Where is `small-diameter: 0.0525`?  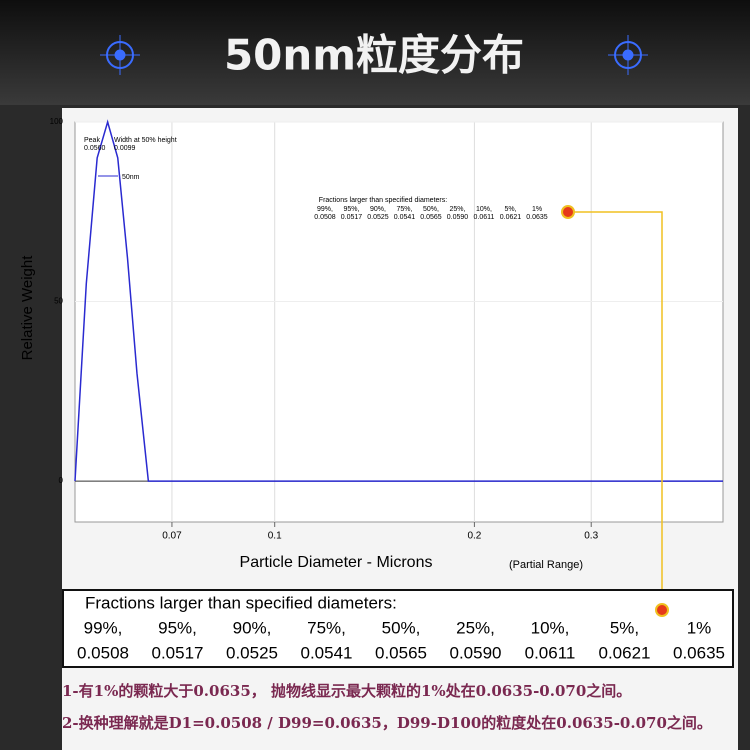 small-diameter: 0.0525 is located at coordinates (378, 217).